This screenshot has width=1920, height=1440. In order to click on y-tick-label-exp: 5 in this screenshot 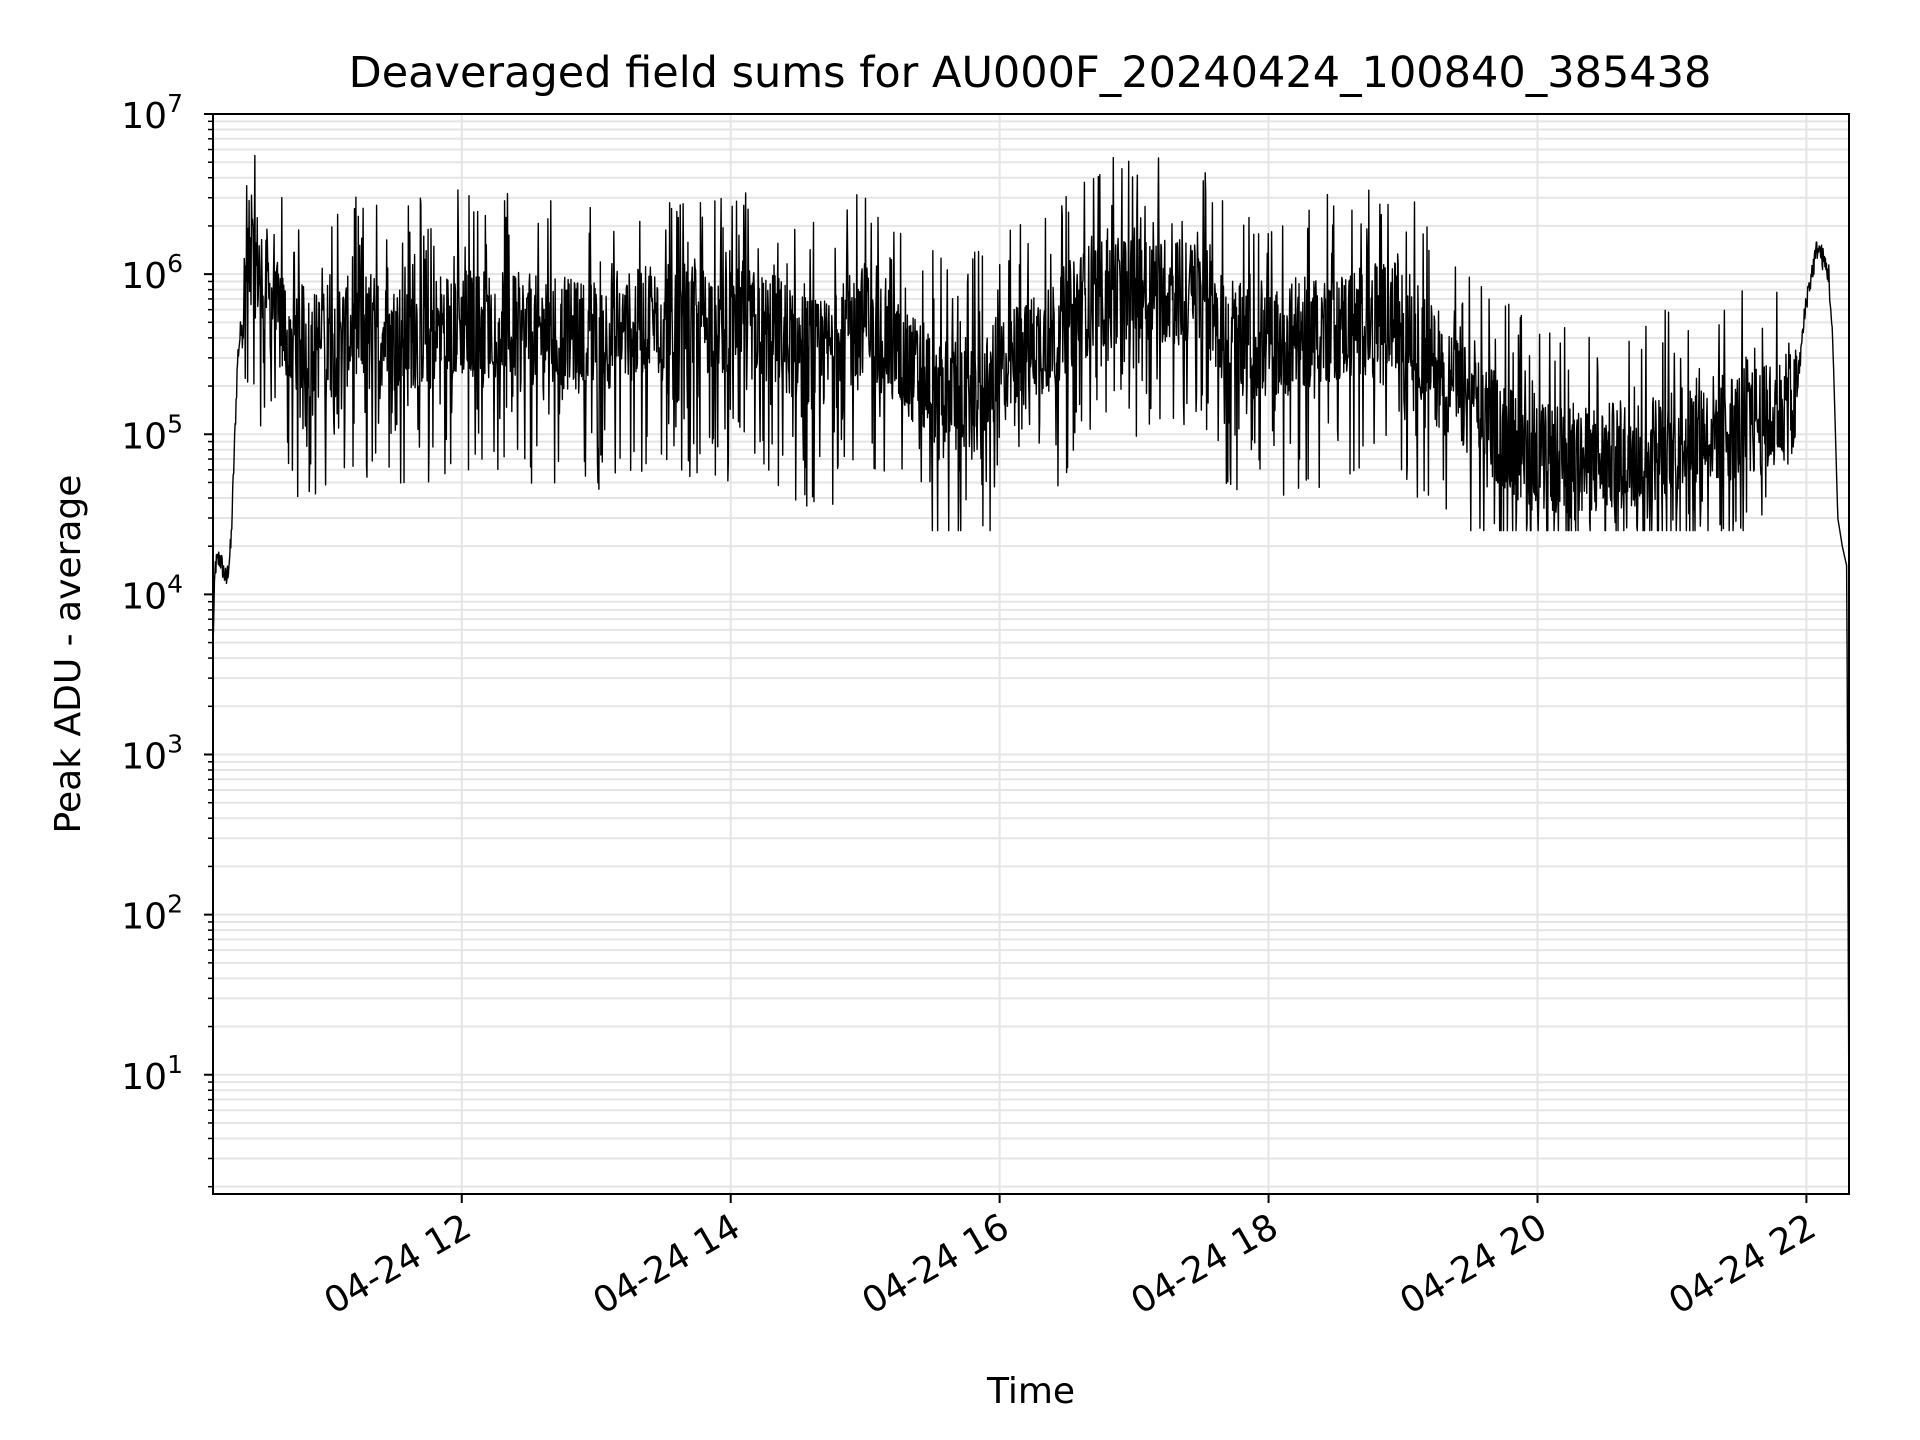, I will do `click(175, 423)`.